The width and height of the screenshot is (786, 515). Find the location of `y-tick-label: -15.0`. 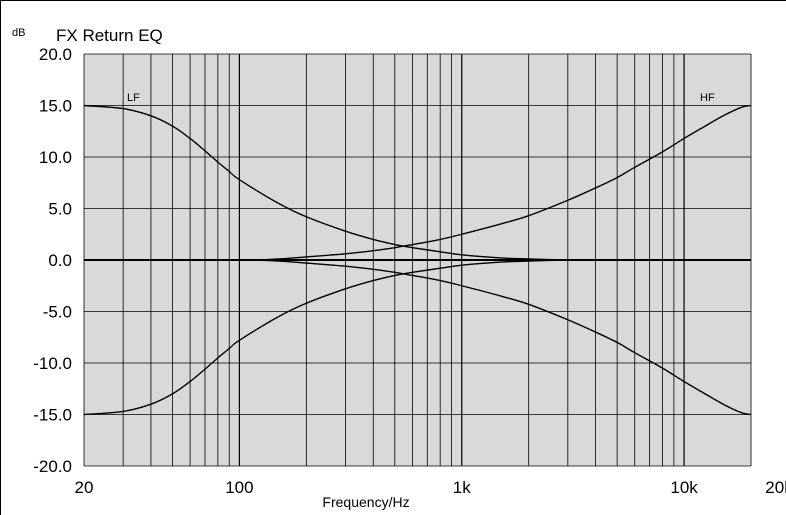

y-tick-label: -15.0 is located at coordinates (52, 415).